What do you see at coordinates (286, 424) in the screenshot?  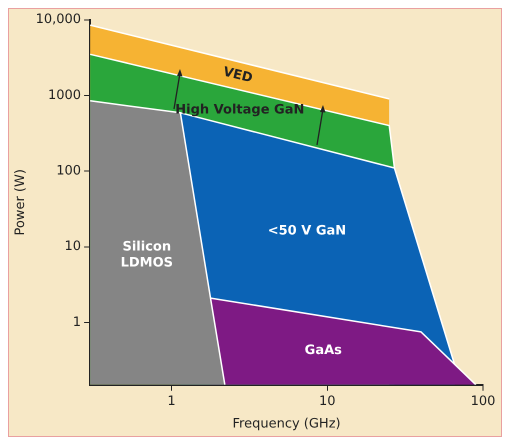 I see `x-axis-title: Frequency (GHz)` at bounding box center [286, 424].